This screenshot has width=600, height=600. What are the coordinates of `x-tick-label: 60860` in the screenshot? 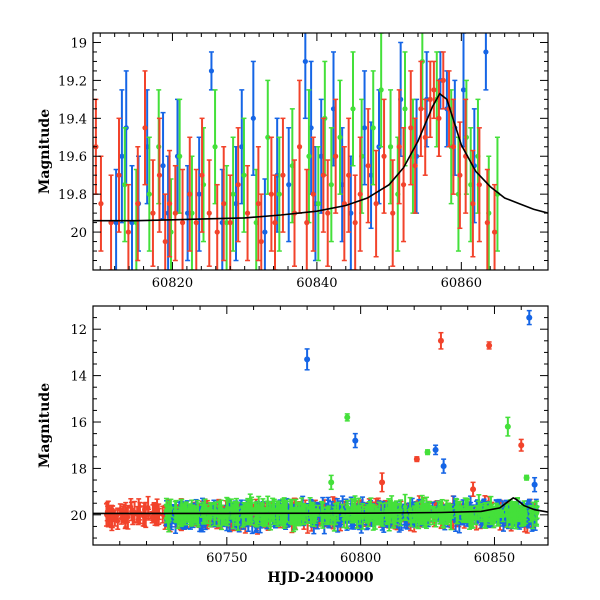 It's located at (461, 283).